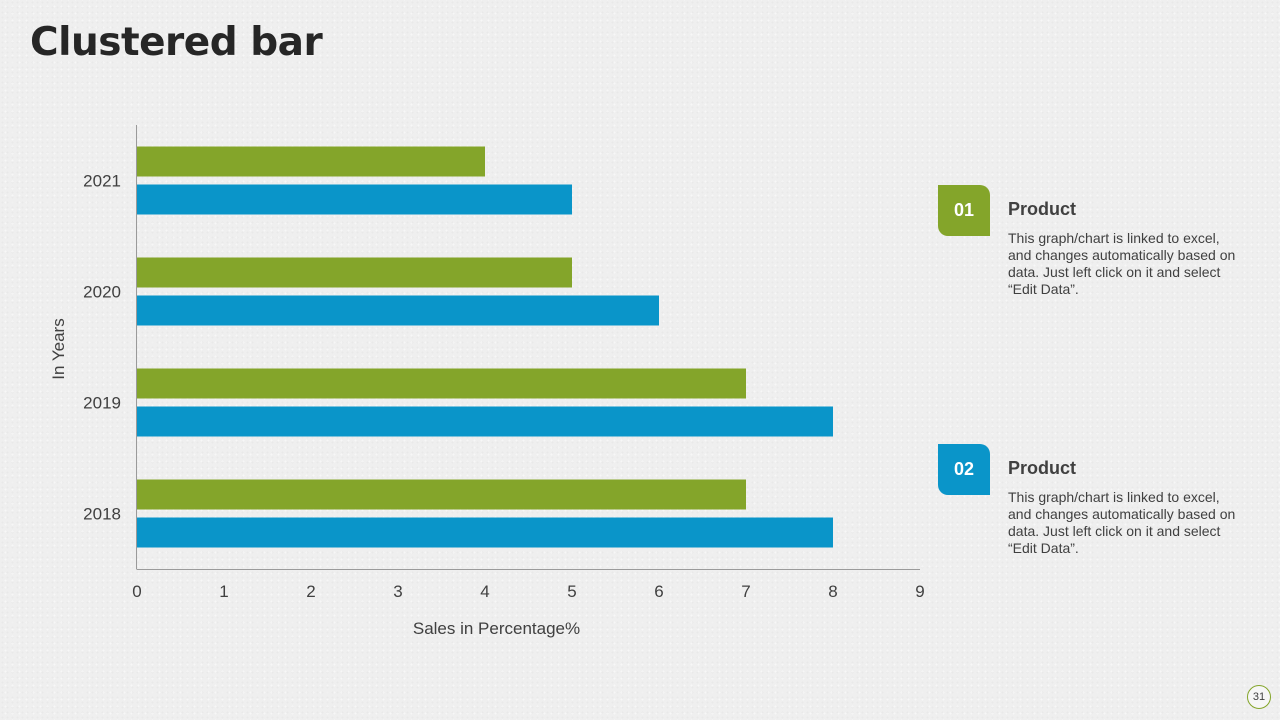  Describe the element at coordinates (354, 272) in the screenshot. I see `bar-product-01-2020` at that location.